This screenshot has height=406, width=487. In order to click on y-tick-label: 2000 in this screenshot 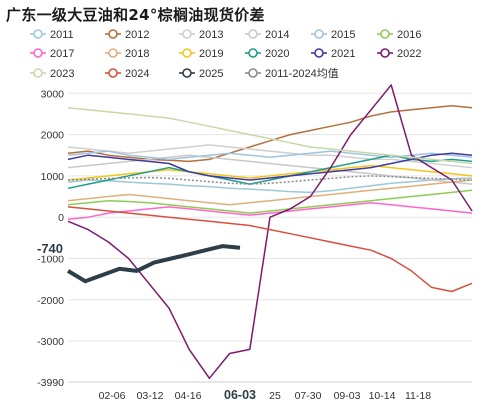, I will do `click(53, 136)`.